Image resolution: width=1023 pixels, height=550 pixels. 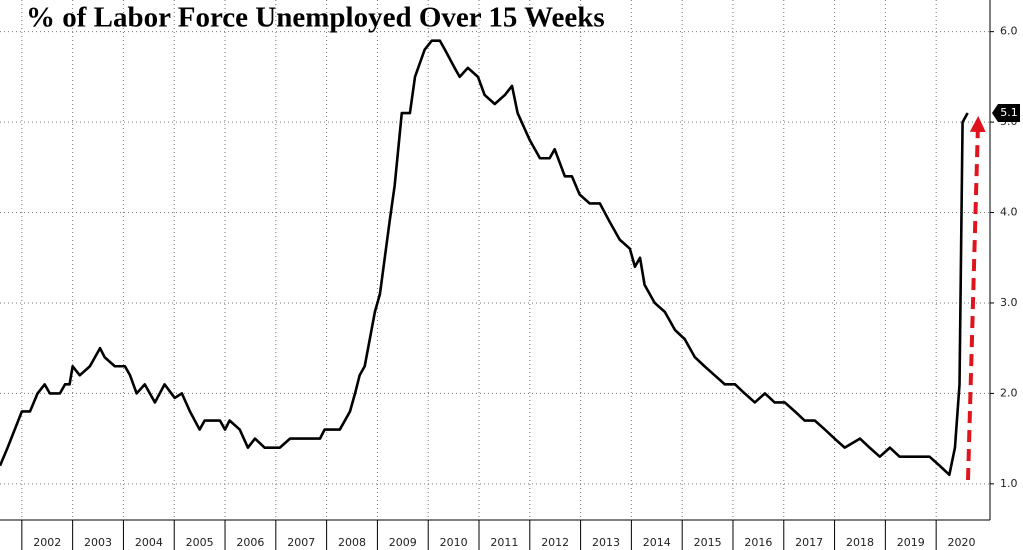 What do you see at coordinates (911, 542) in the screenshot?
I see `x-tick-label: 2019` at bounding box center [911, 542].